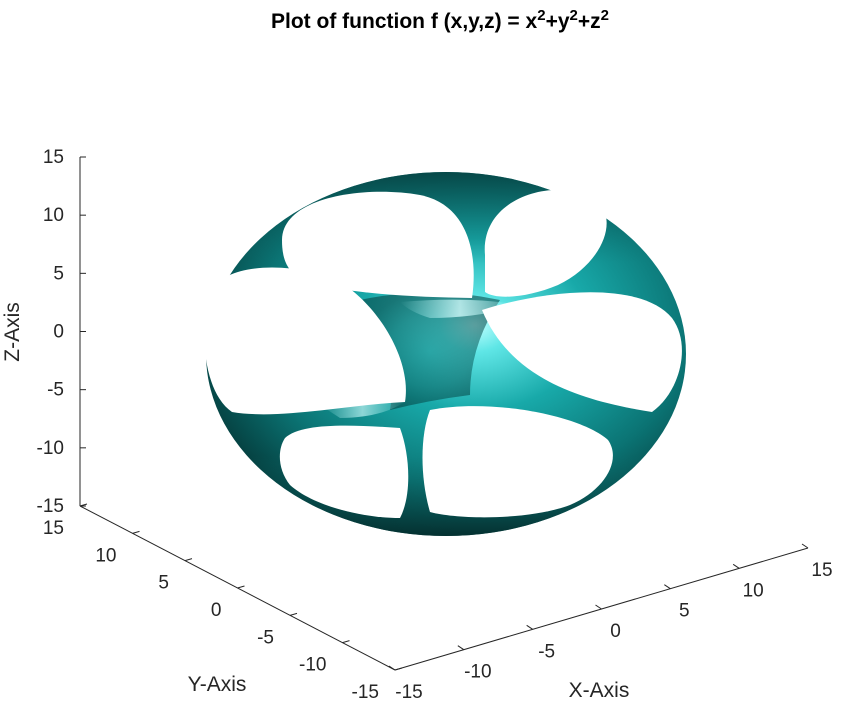 The image size is (850, 704). What do you see at coordinates (605, 15) in the screenshot?
I see `title-exponent-3: 2` at bounding box center [605, 15].